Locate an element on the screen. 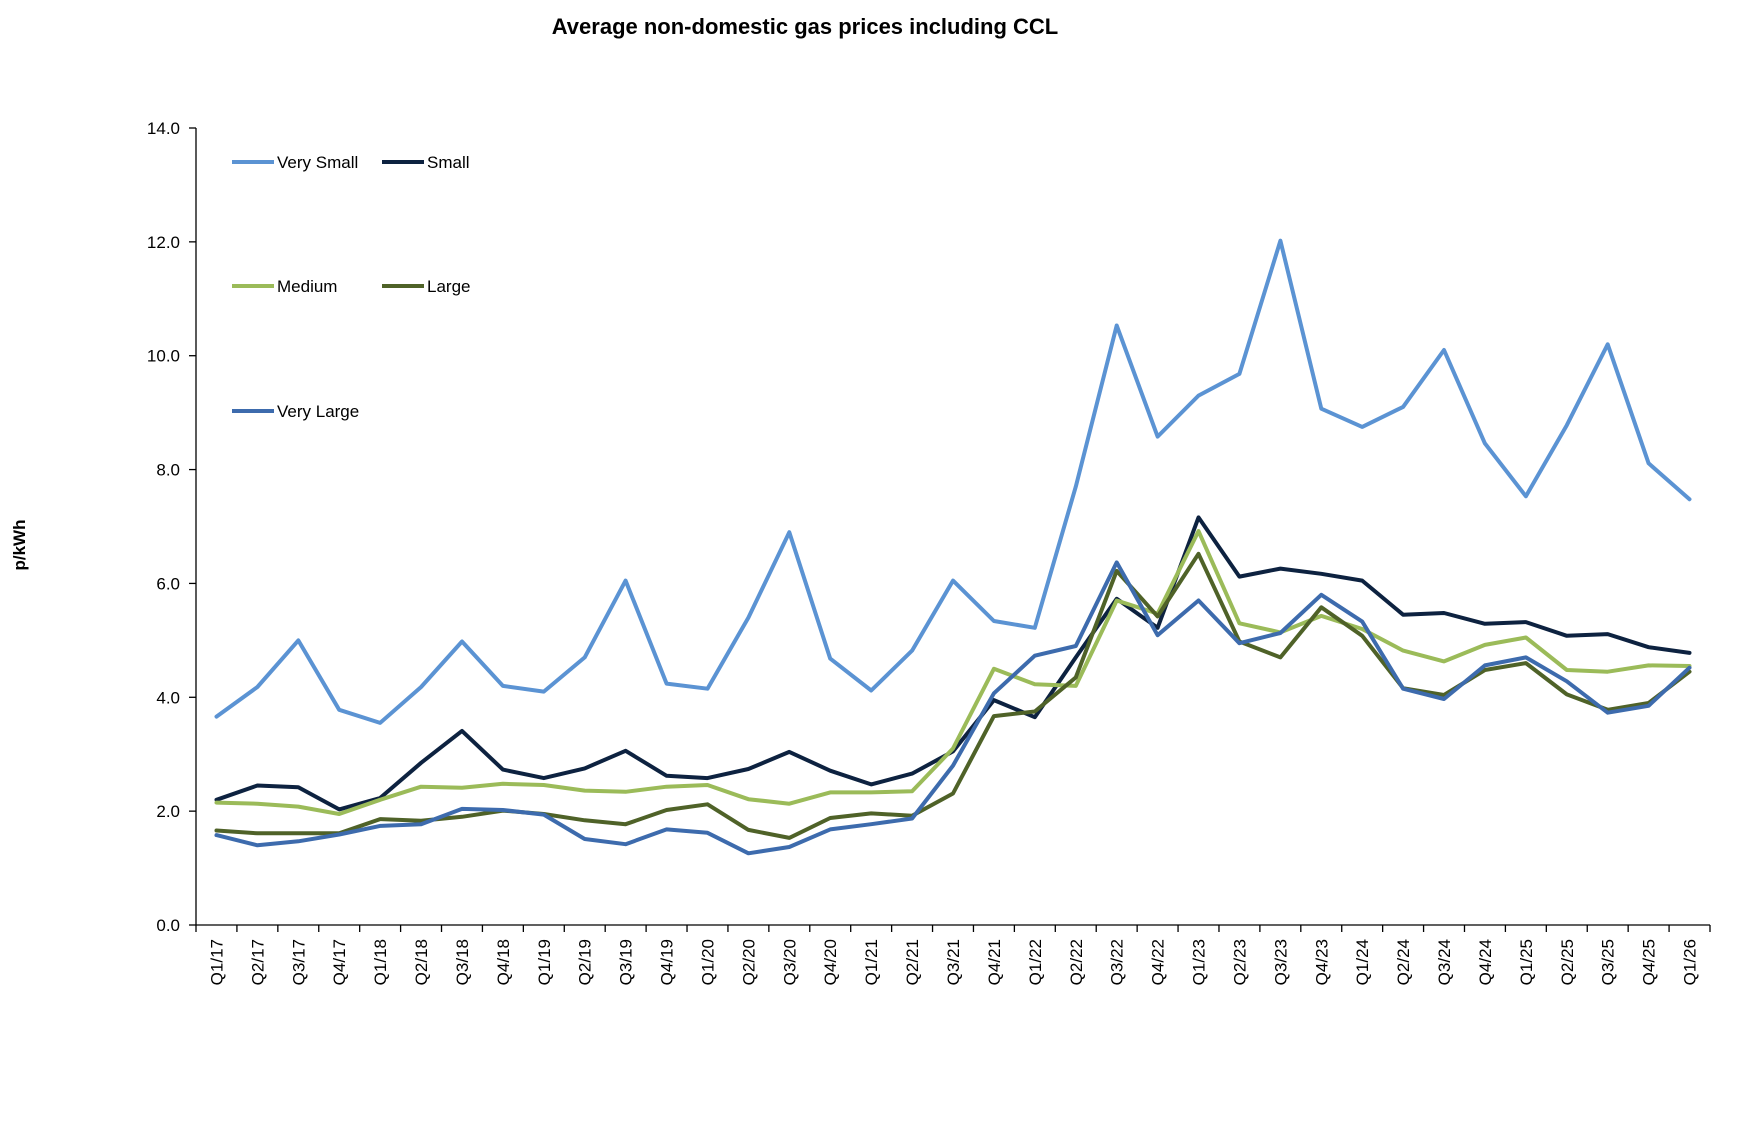  x-tick-label: Q3/19 is located at coordinates (626, 962).